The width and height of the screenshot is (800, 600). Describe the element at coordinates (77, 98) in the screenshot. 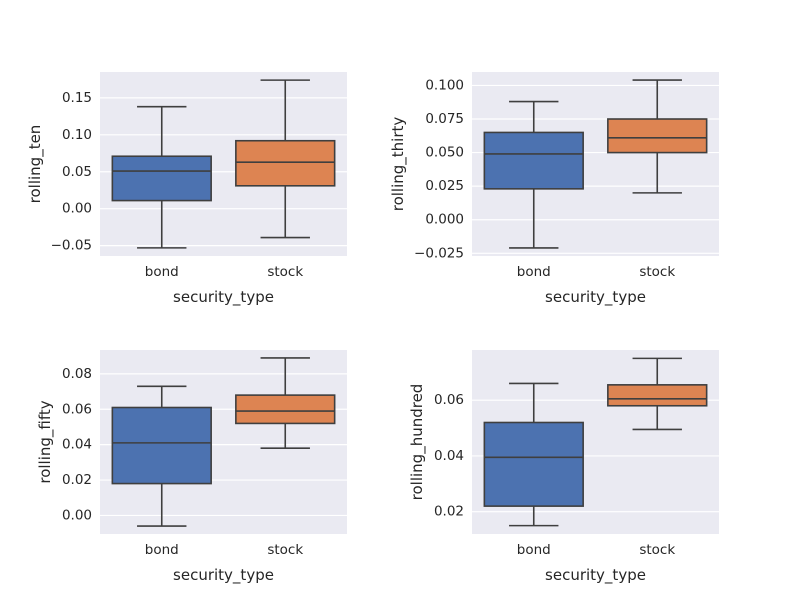

I see `y-tick-label: 0.15` at that location.